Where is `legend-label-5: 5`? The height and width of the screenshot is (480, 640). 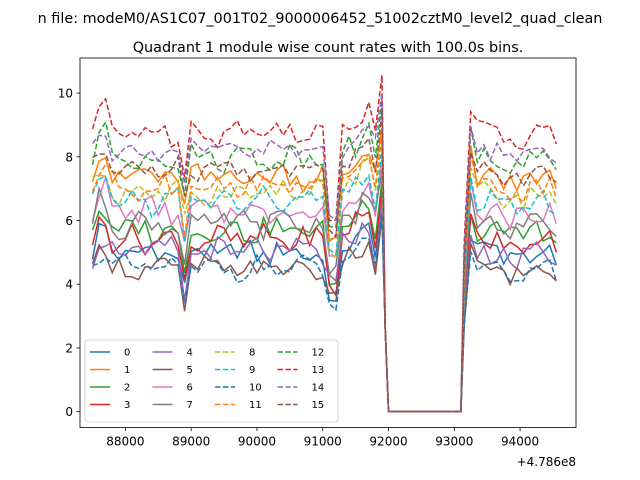
legend-label-5: 5 is located at coordinates (190, 370).